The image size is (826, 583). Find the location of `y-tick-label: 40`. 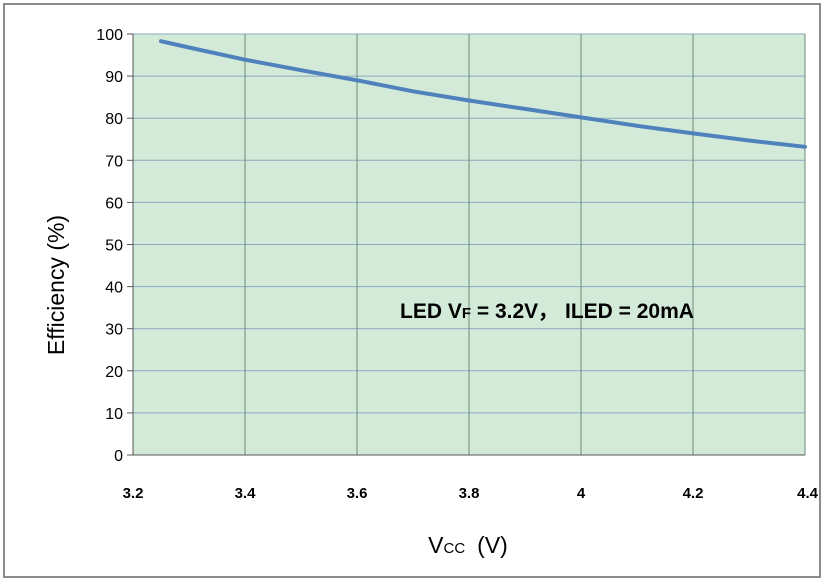

y-tick-label: 40 is located at coordinates (114, 288).